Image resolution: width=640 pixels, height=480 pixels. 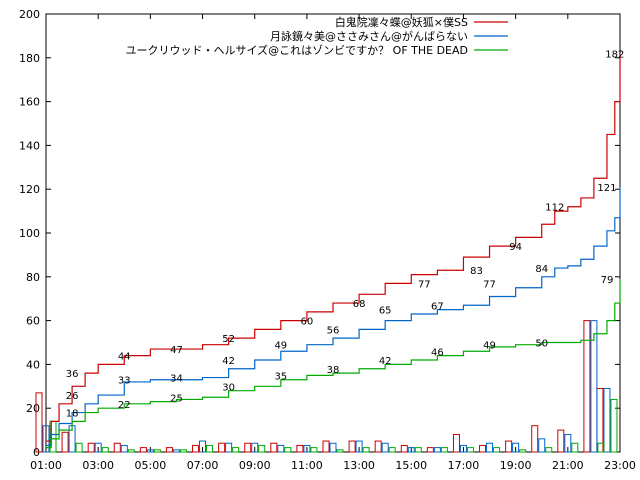 I want to click on data-label: 60, so click(x=307, y=322).